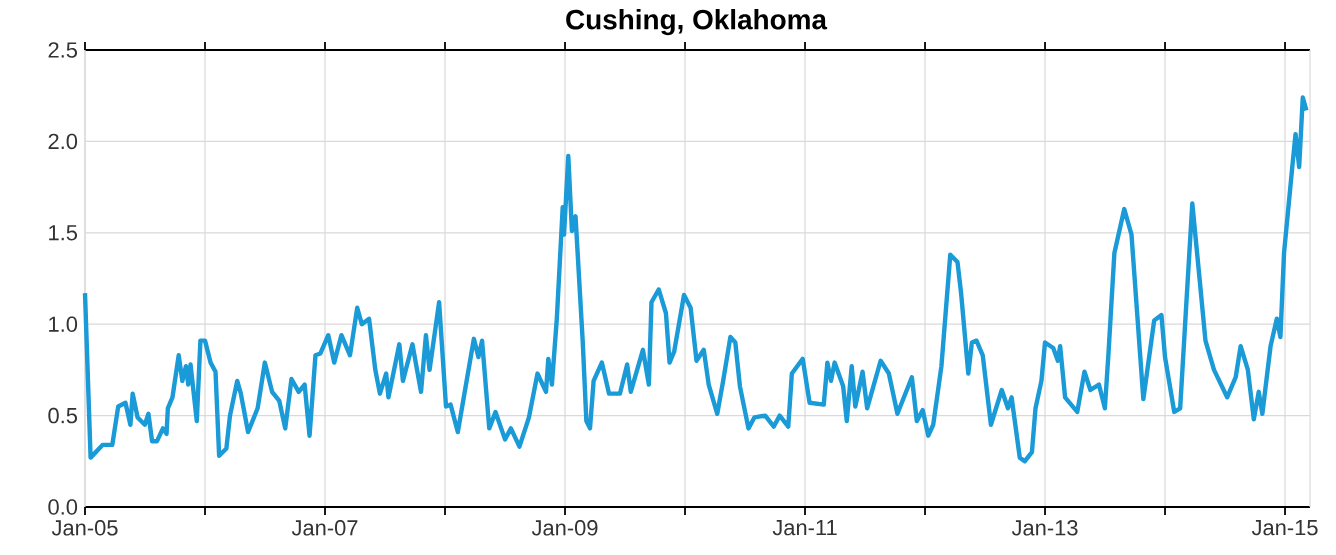 This screenshot has height=555, width=1336. What do you see at coordinates (63, 507) in the screenshot?
I see `y-tick-label: 0.0` at bounding box center [63, 507].